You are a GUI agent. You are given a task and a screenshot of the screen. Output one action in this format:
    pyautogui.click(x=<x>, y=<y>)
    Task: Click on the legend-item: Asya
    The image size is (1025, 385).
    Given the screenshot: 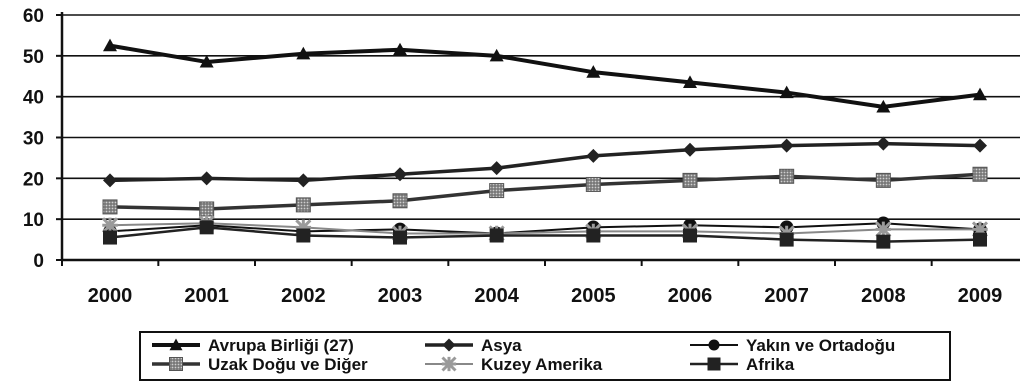 What is the action you would take?
    pyautogui.click(x=473, y=345)
    